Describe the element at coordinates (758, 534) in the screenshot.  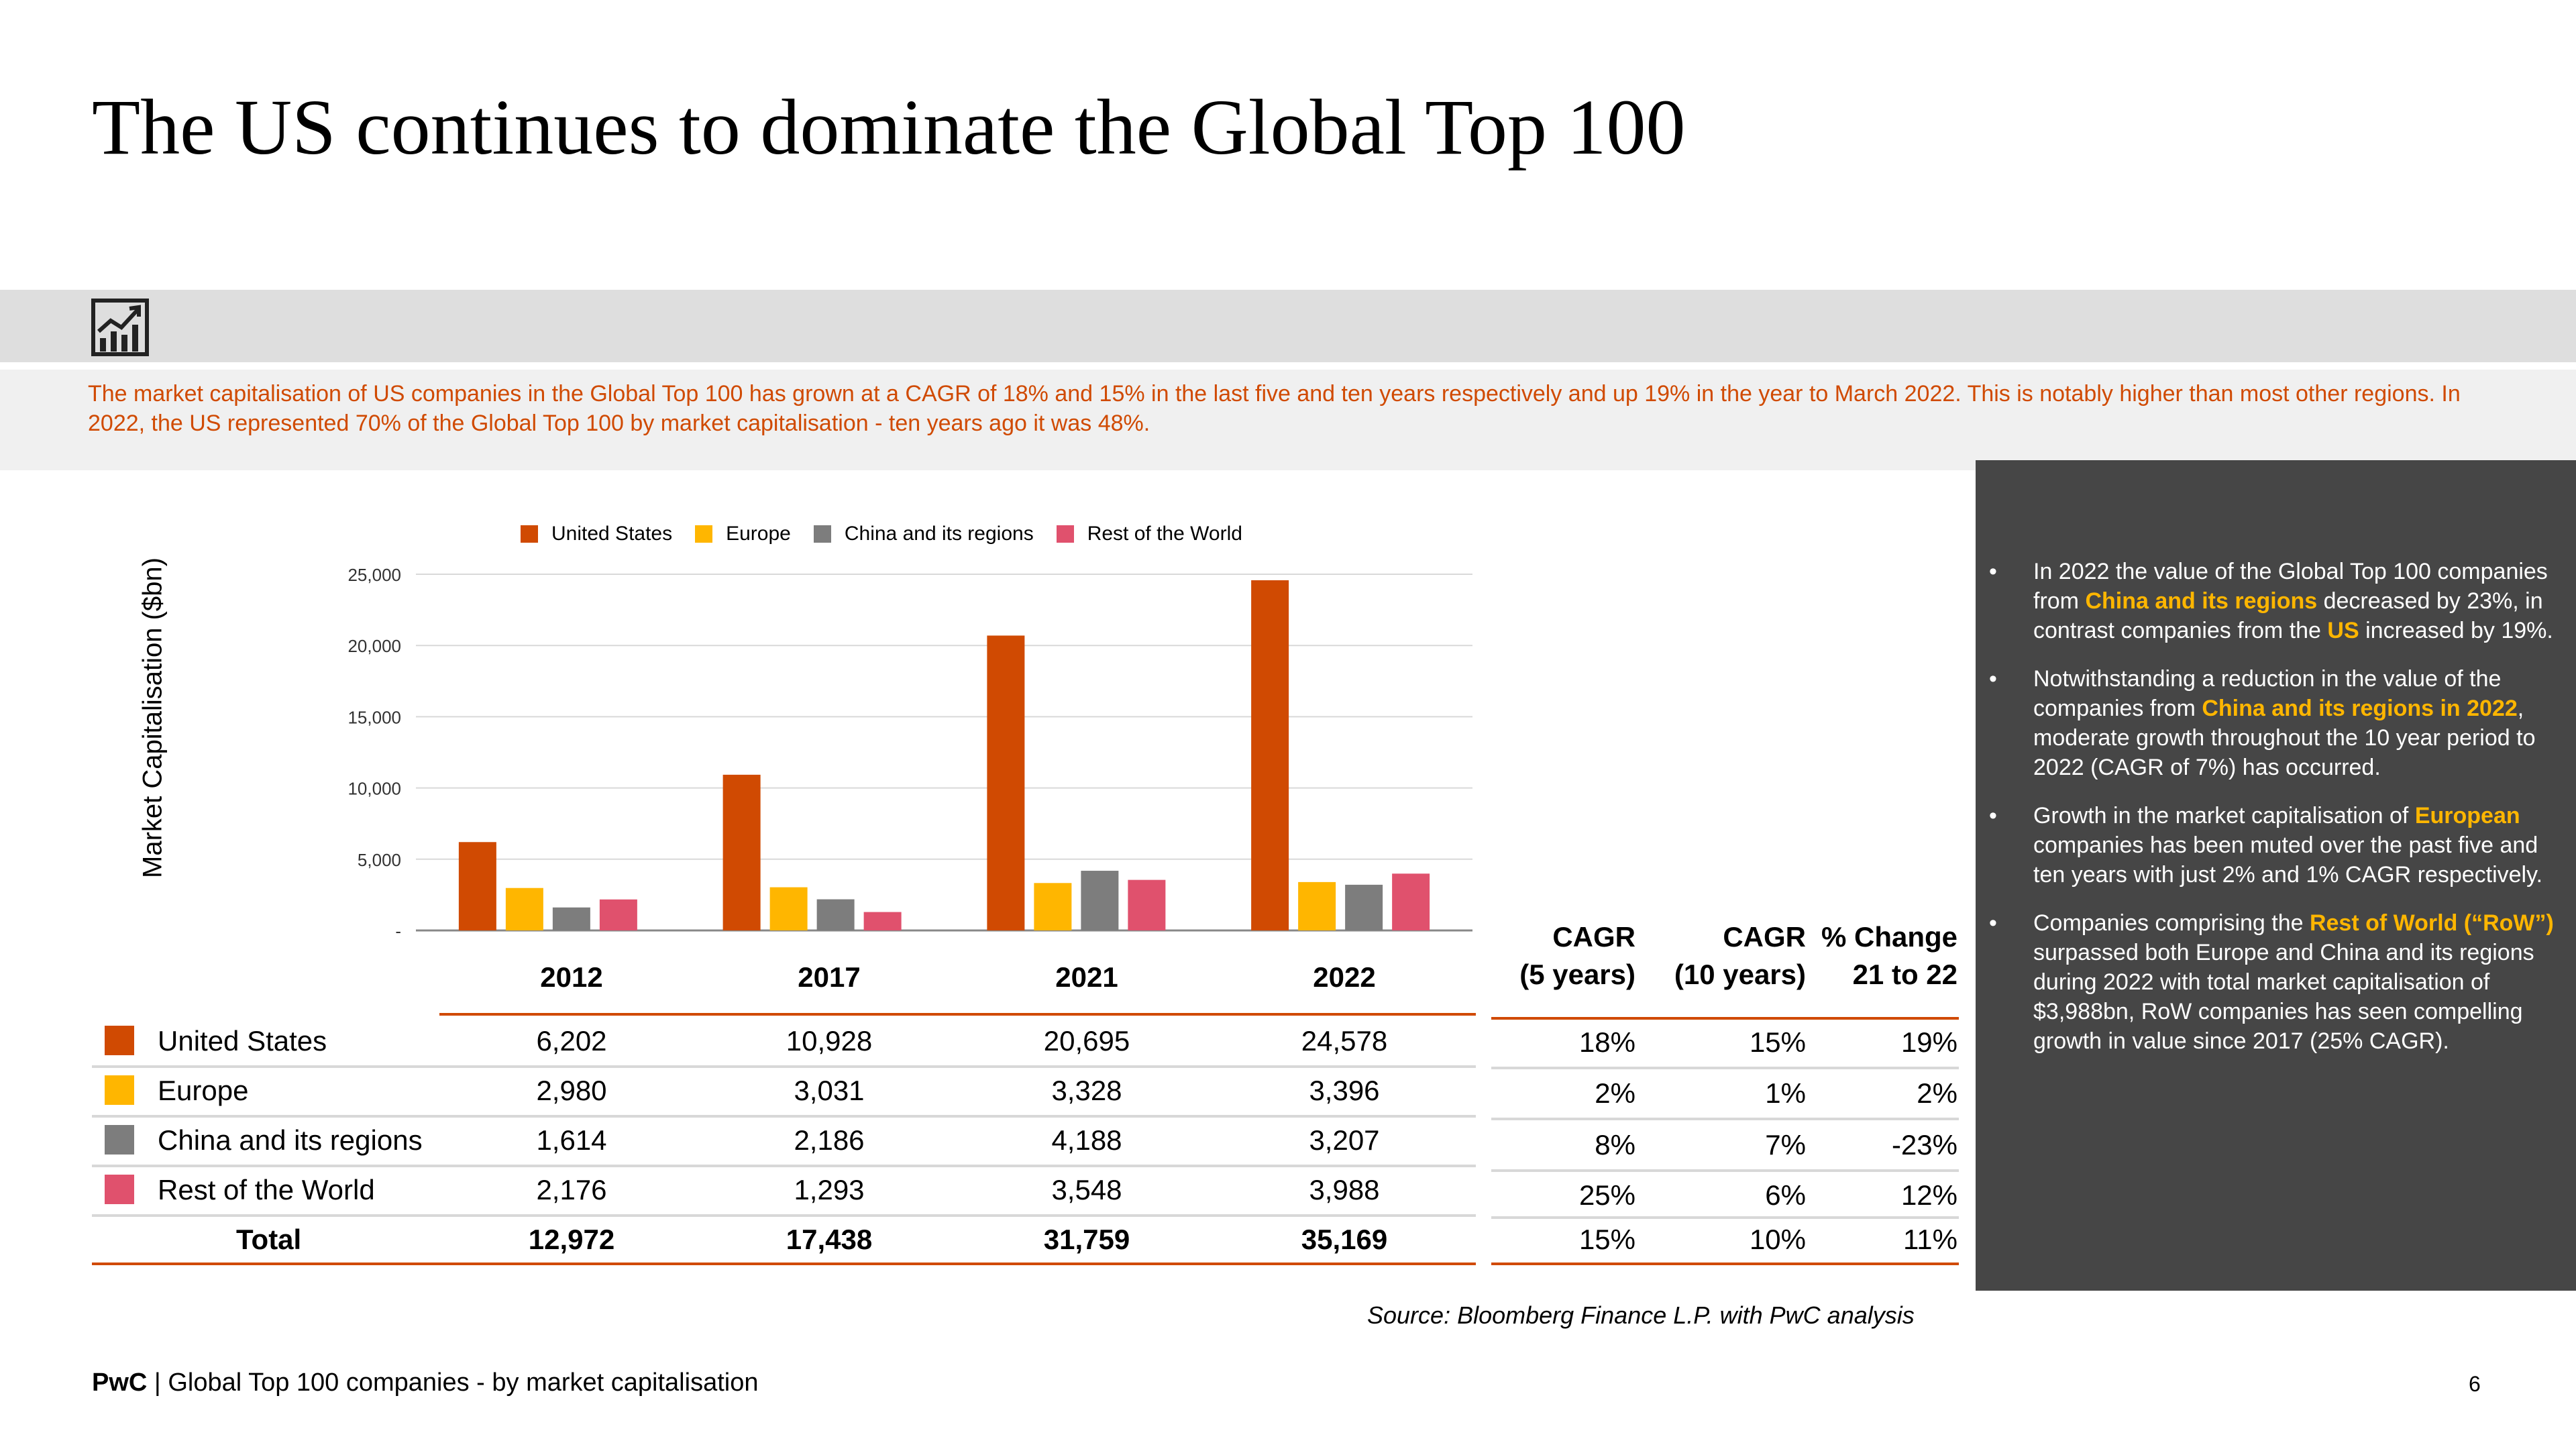
I see `legend-label: Europe` at that location.